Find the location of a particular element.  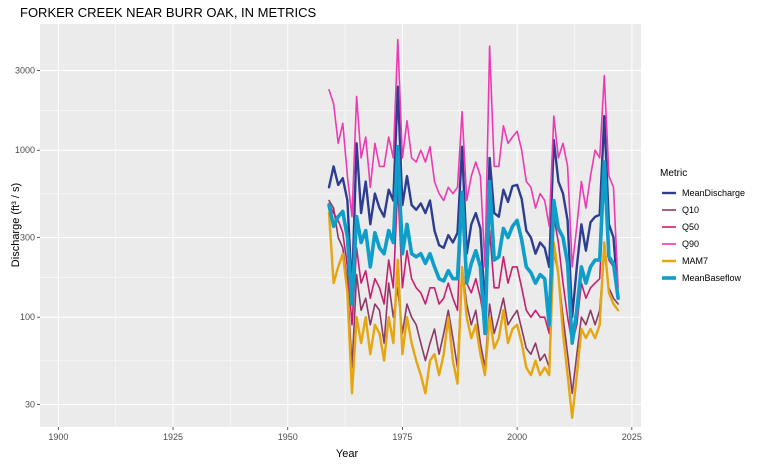

x-tick-label: 1900 is located at coordinates (58, 437).